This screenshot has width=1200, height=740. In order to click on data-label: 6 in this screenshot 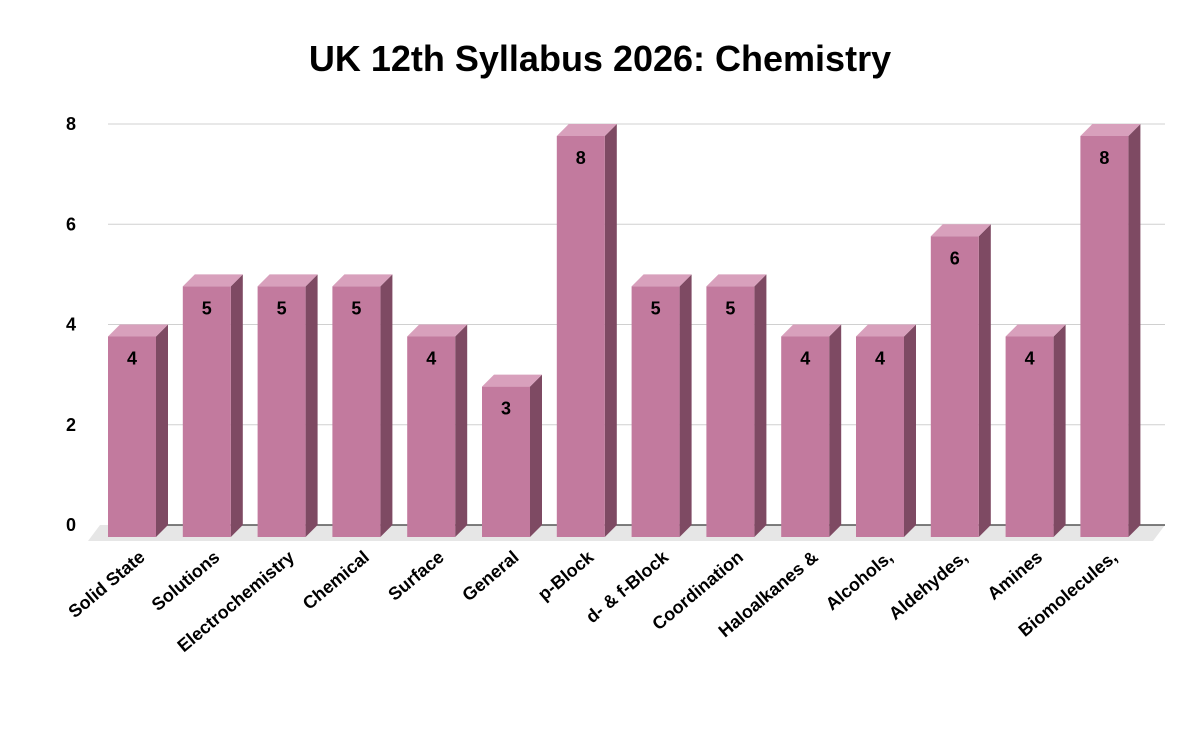, I will do `click(955, 258)`.